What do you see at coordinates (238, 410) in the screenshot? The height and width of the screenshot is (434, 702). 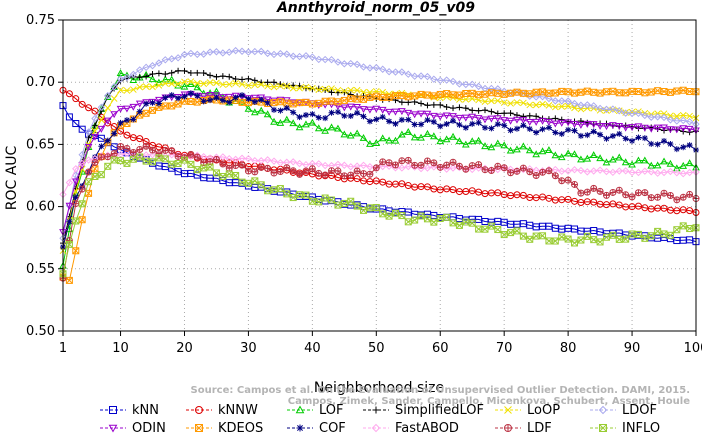 I see `legend-label: kNNW` at bounding box center [238, 410].